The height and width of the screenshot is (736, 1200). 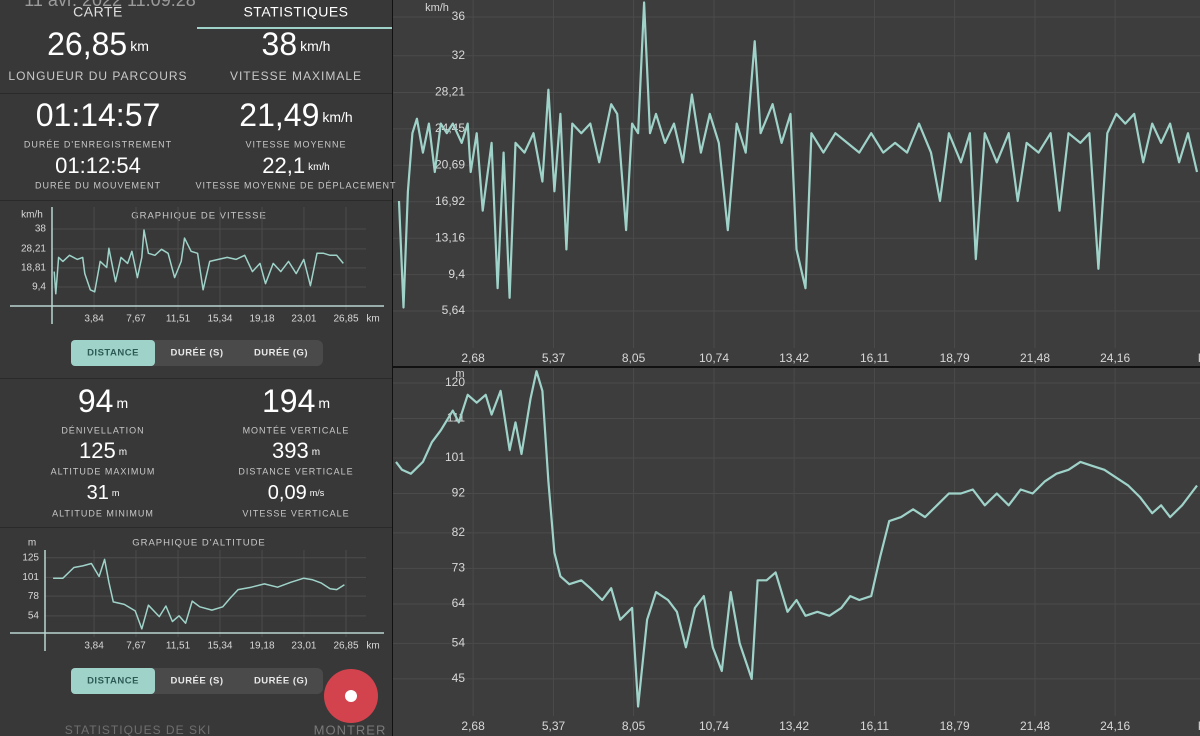 I want to click on record-icon, so click(x=351, y=696).